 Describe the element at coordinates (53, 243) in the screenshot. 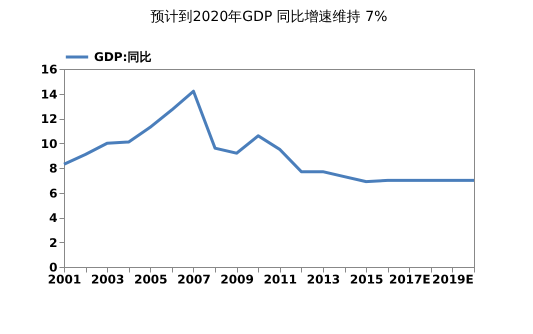

I see `y-tick-label: 2` at that location.